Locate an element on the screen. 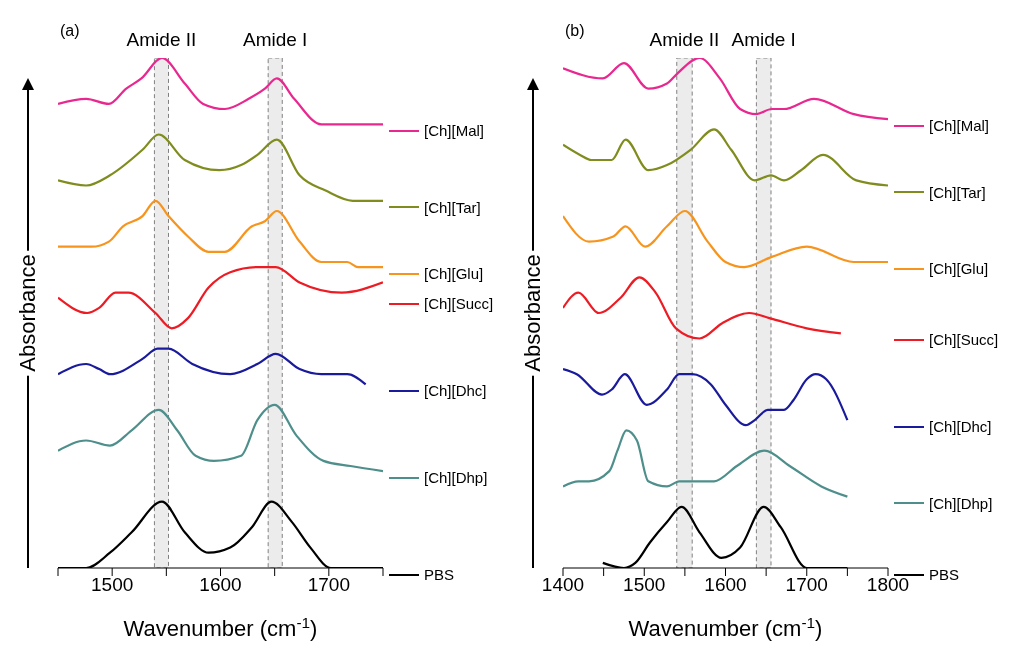 Image resolution: width=1026 pixels, height=657 pixels. x-tick-label: 1800 is located at coordinates (888, 585).